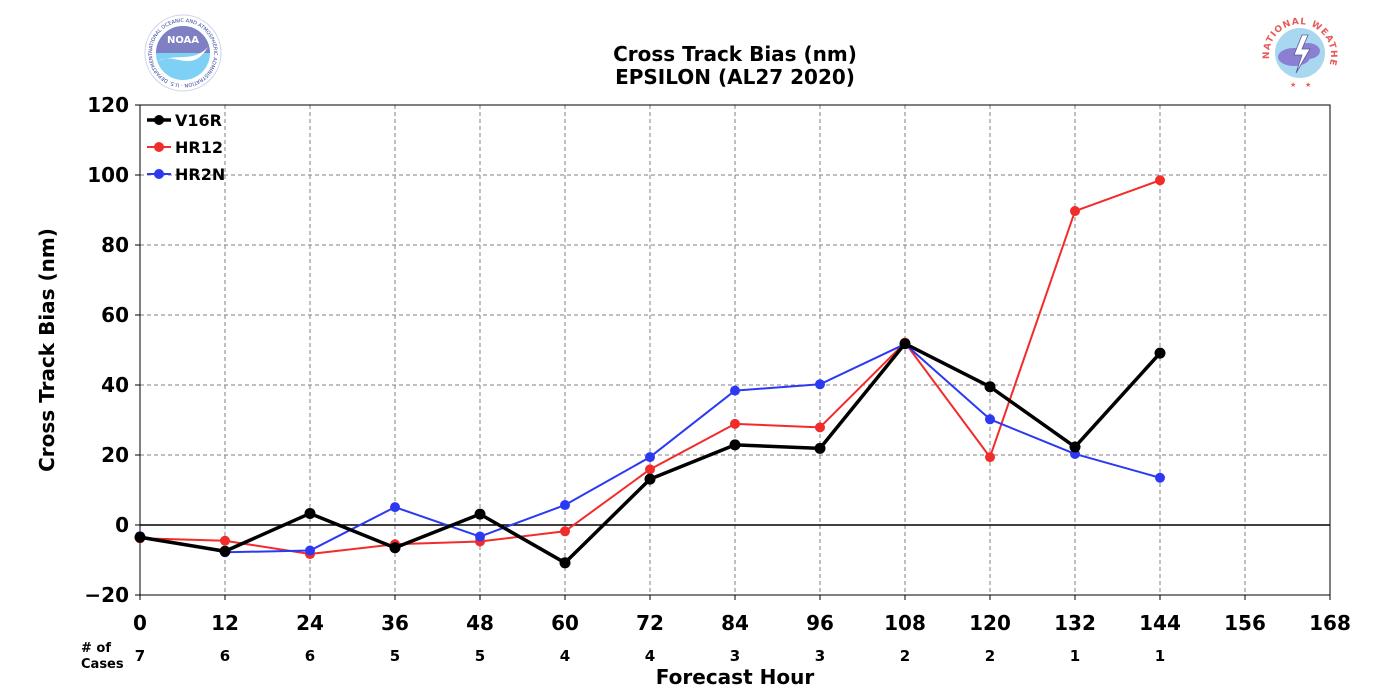 The image size is (1400, 700). I want to click on case-counts: 7 6 6 5 5 4 4 3 3 2 2 1 1, so click(650, 656).